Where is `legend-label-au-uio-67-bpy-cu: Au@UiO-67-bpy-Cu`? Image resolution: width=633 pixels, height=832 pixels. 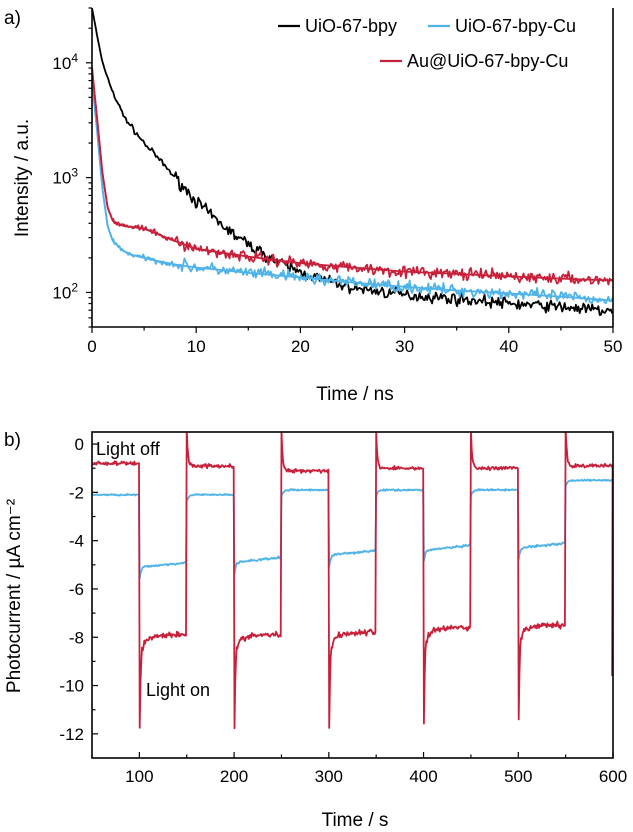
legend-label-au-uio-67-bpy-cu: Au@UiO-67-bpy-Cu is located at coordinates (487, 61).